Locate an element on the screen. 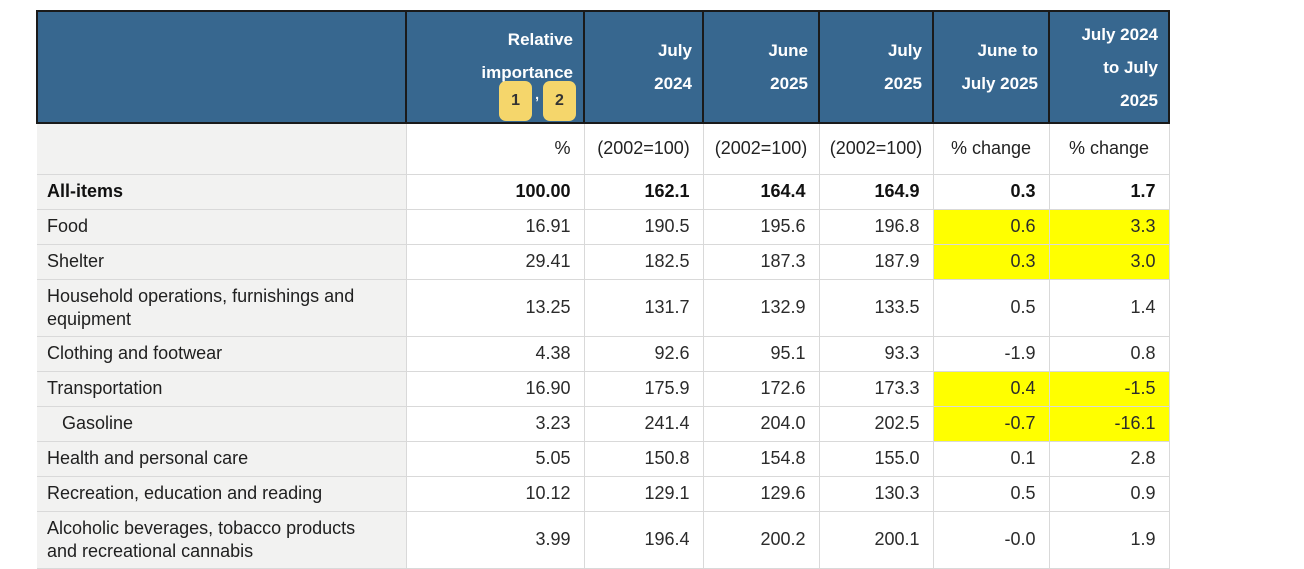 The width and height of the screenshot is (1304, 569). data-cell: 196.8 is located at coordinates (876, 227).